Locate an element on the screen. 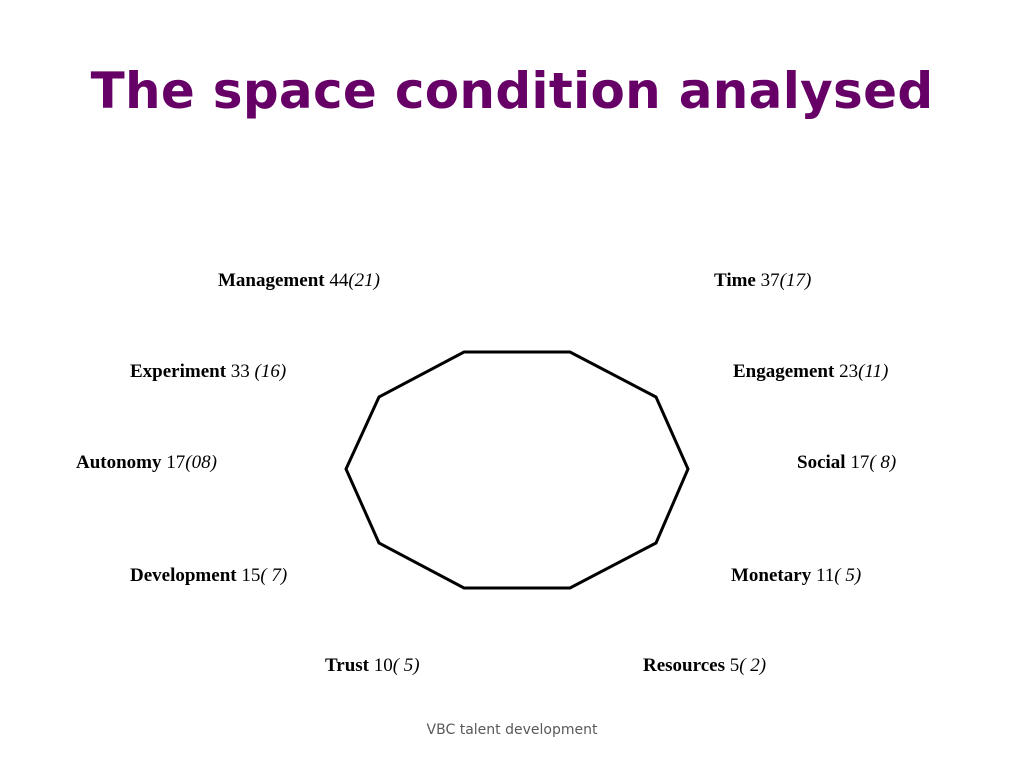  factor-count: 5 is located at coordinates (734, 665).